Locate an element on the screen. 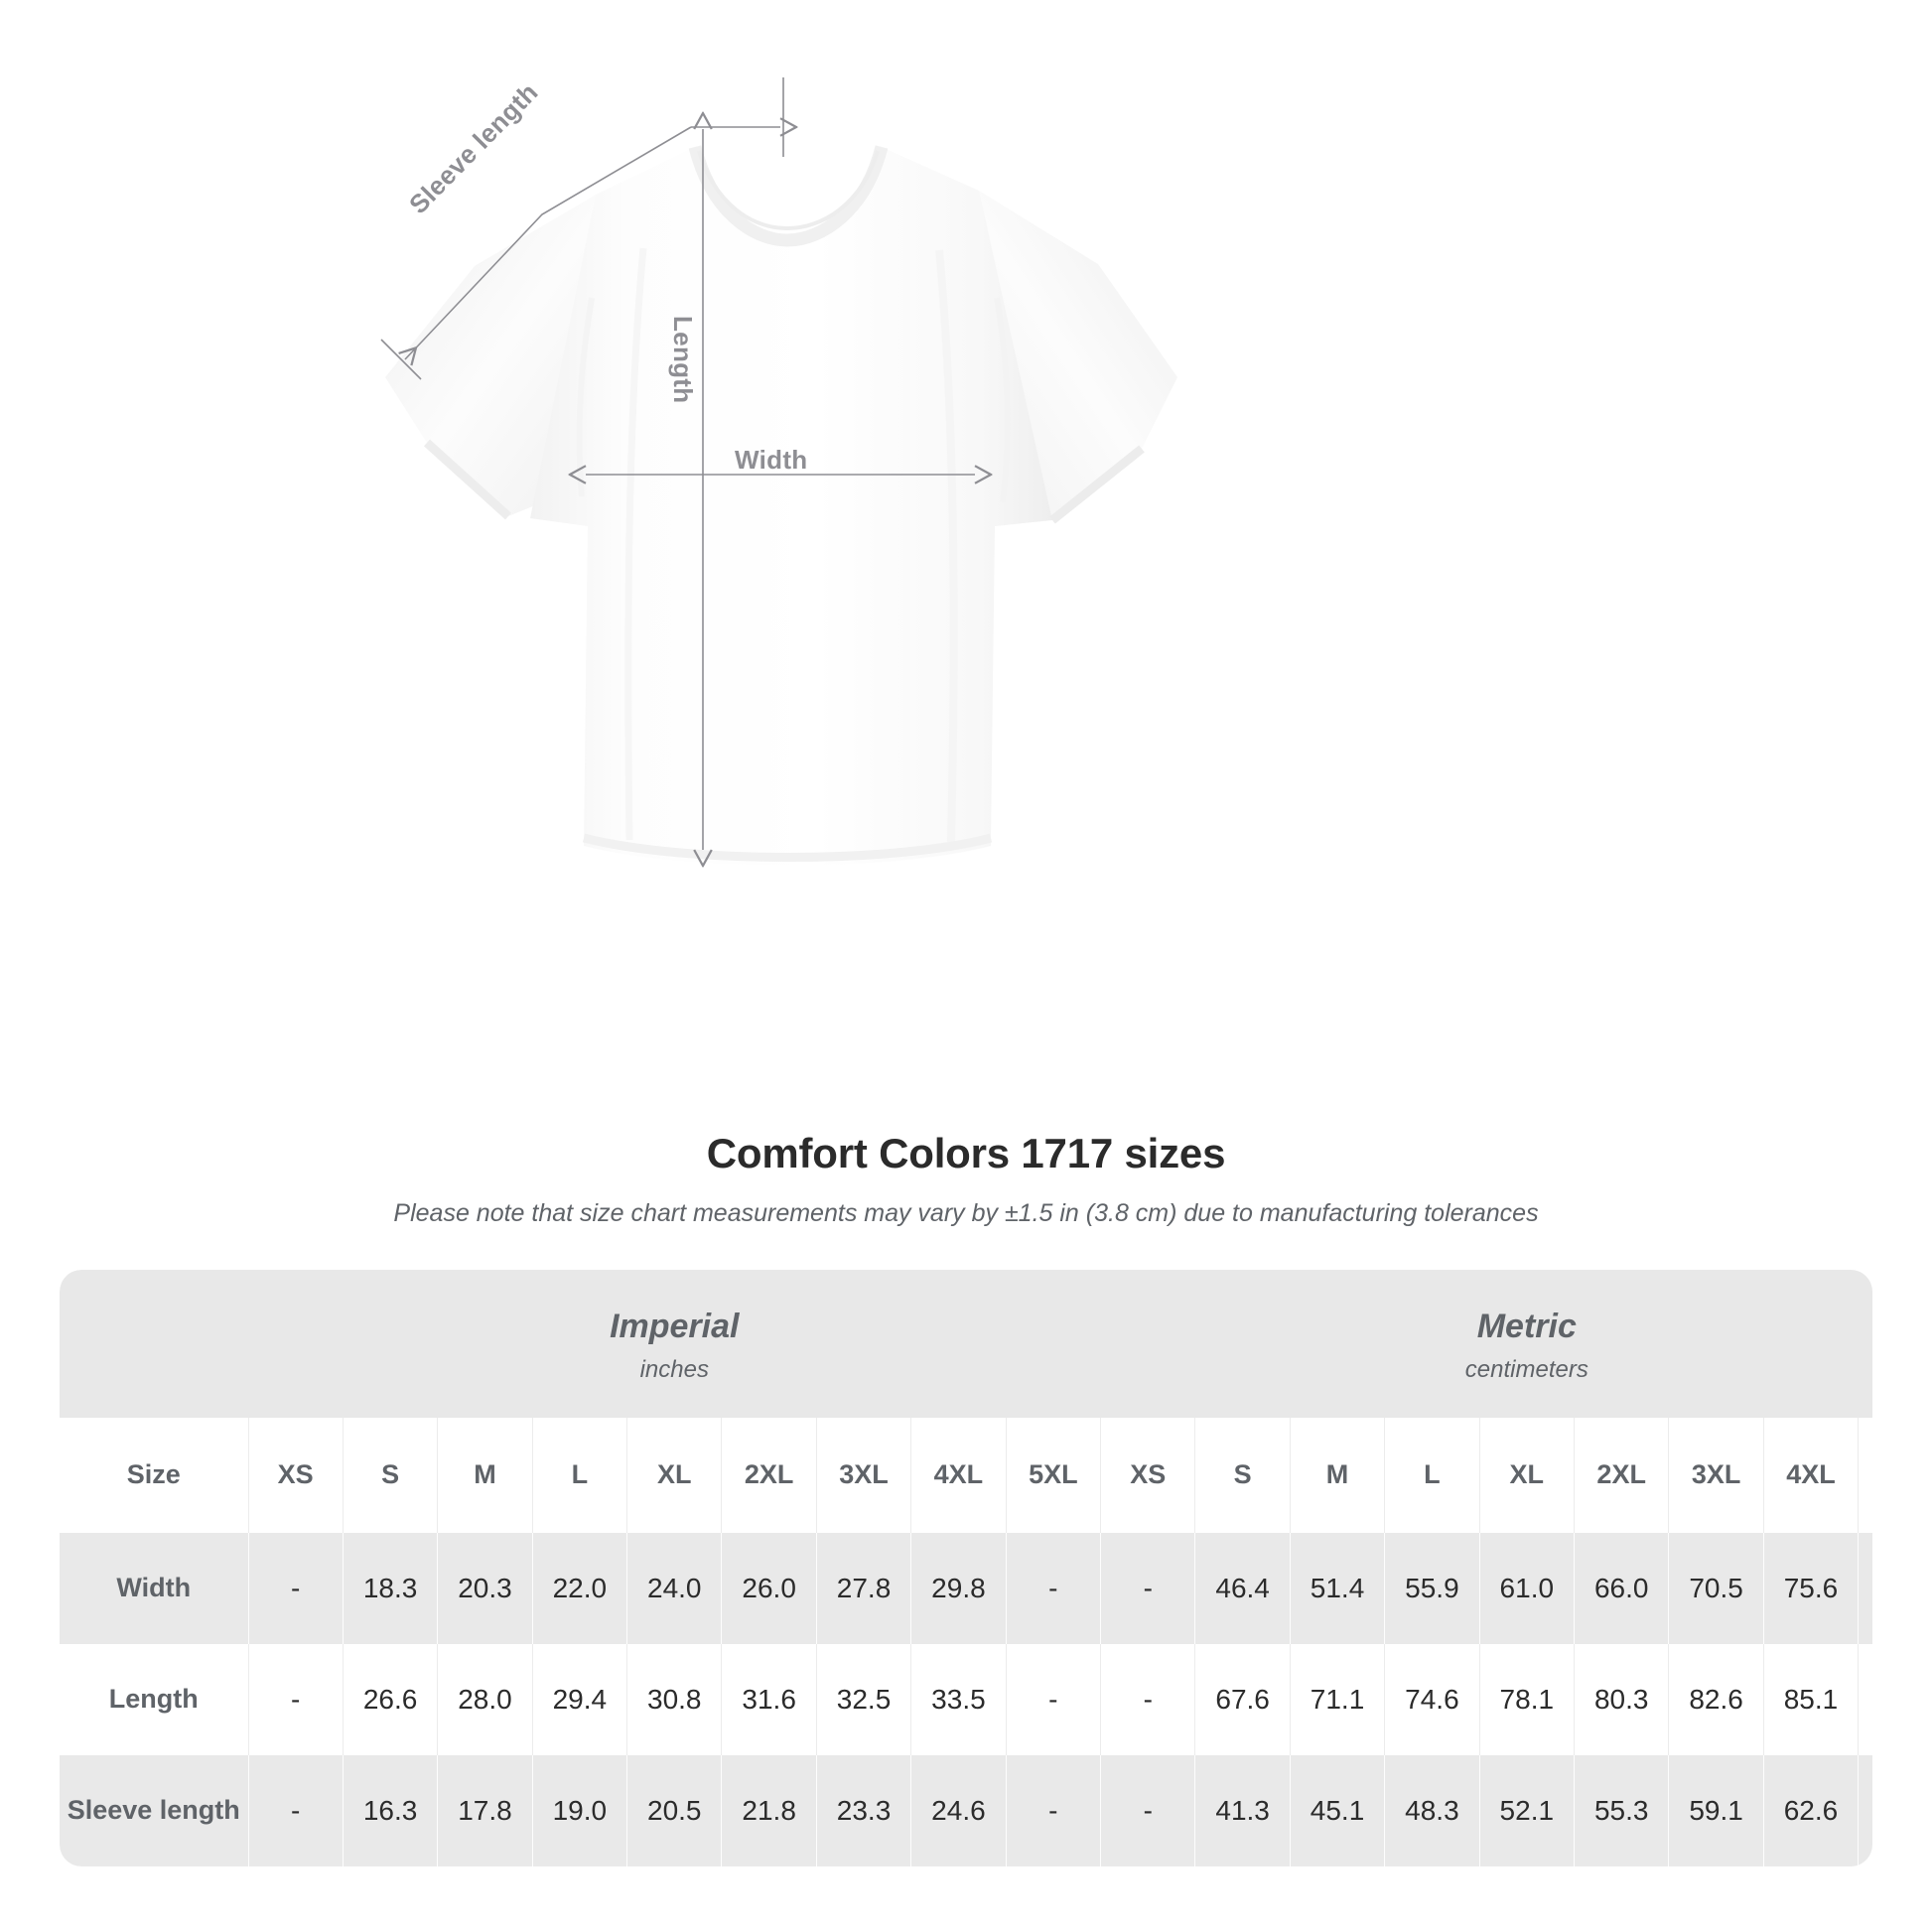 Image resolution: width=1932 pixels, height=1932 pixels. column-header-l-metric: L is located at coordinates (1432, 1475).